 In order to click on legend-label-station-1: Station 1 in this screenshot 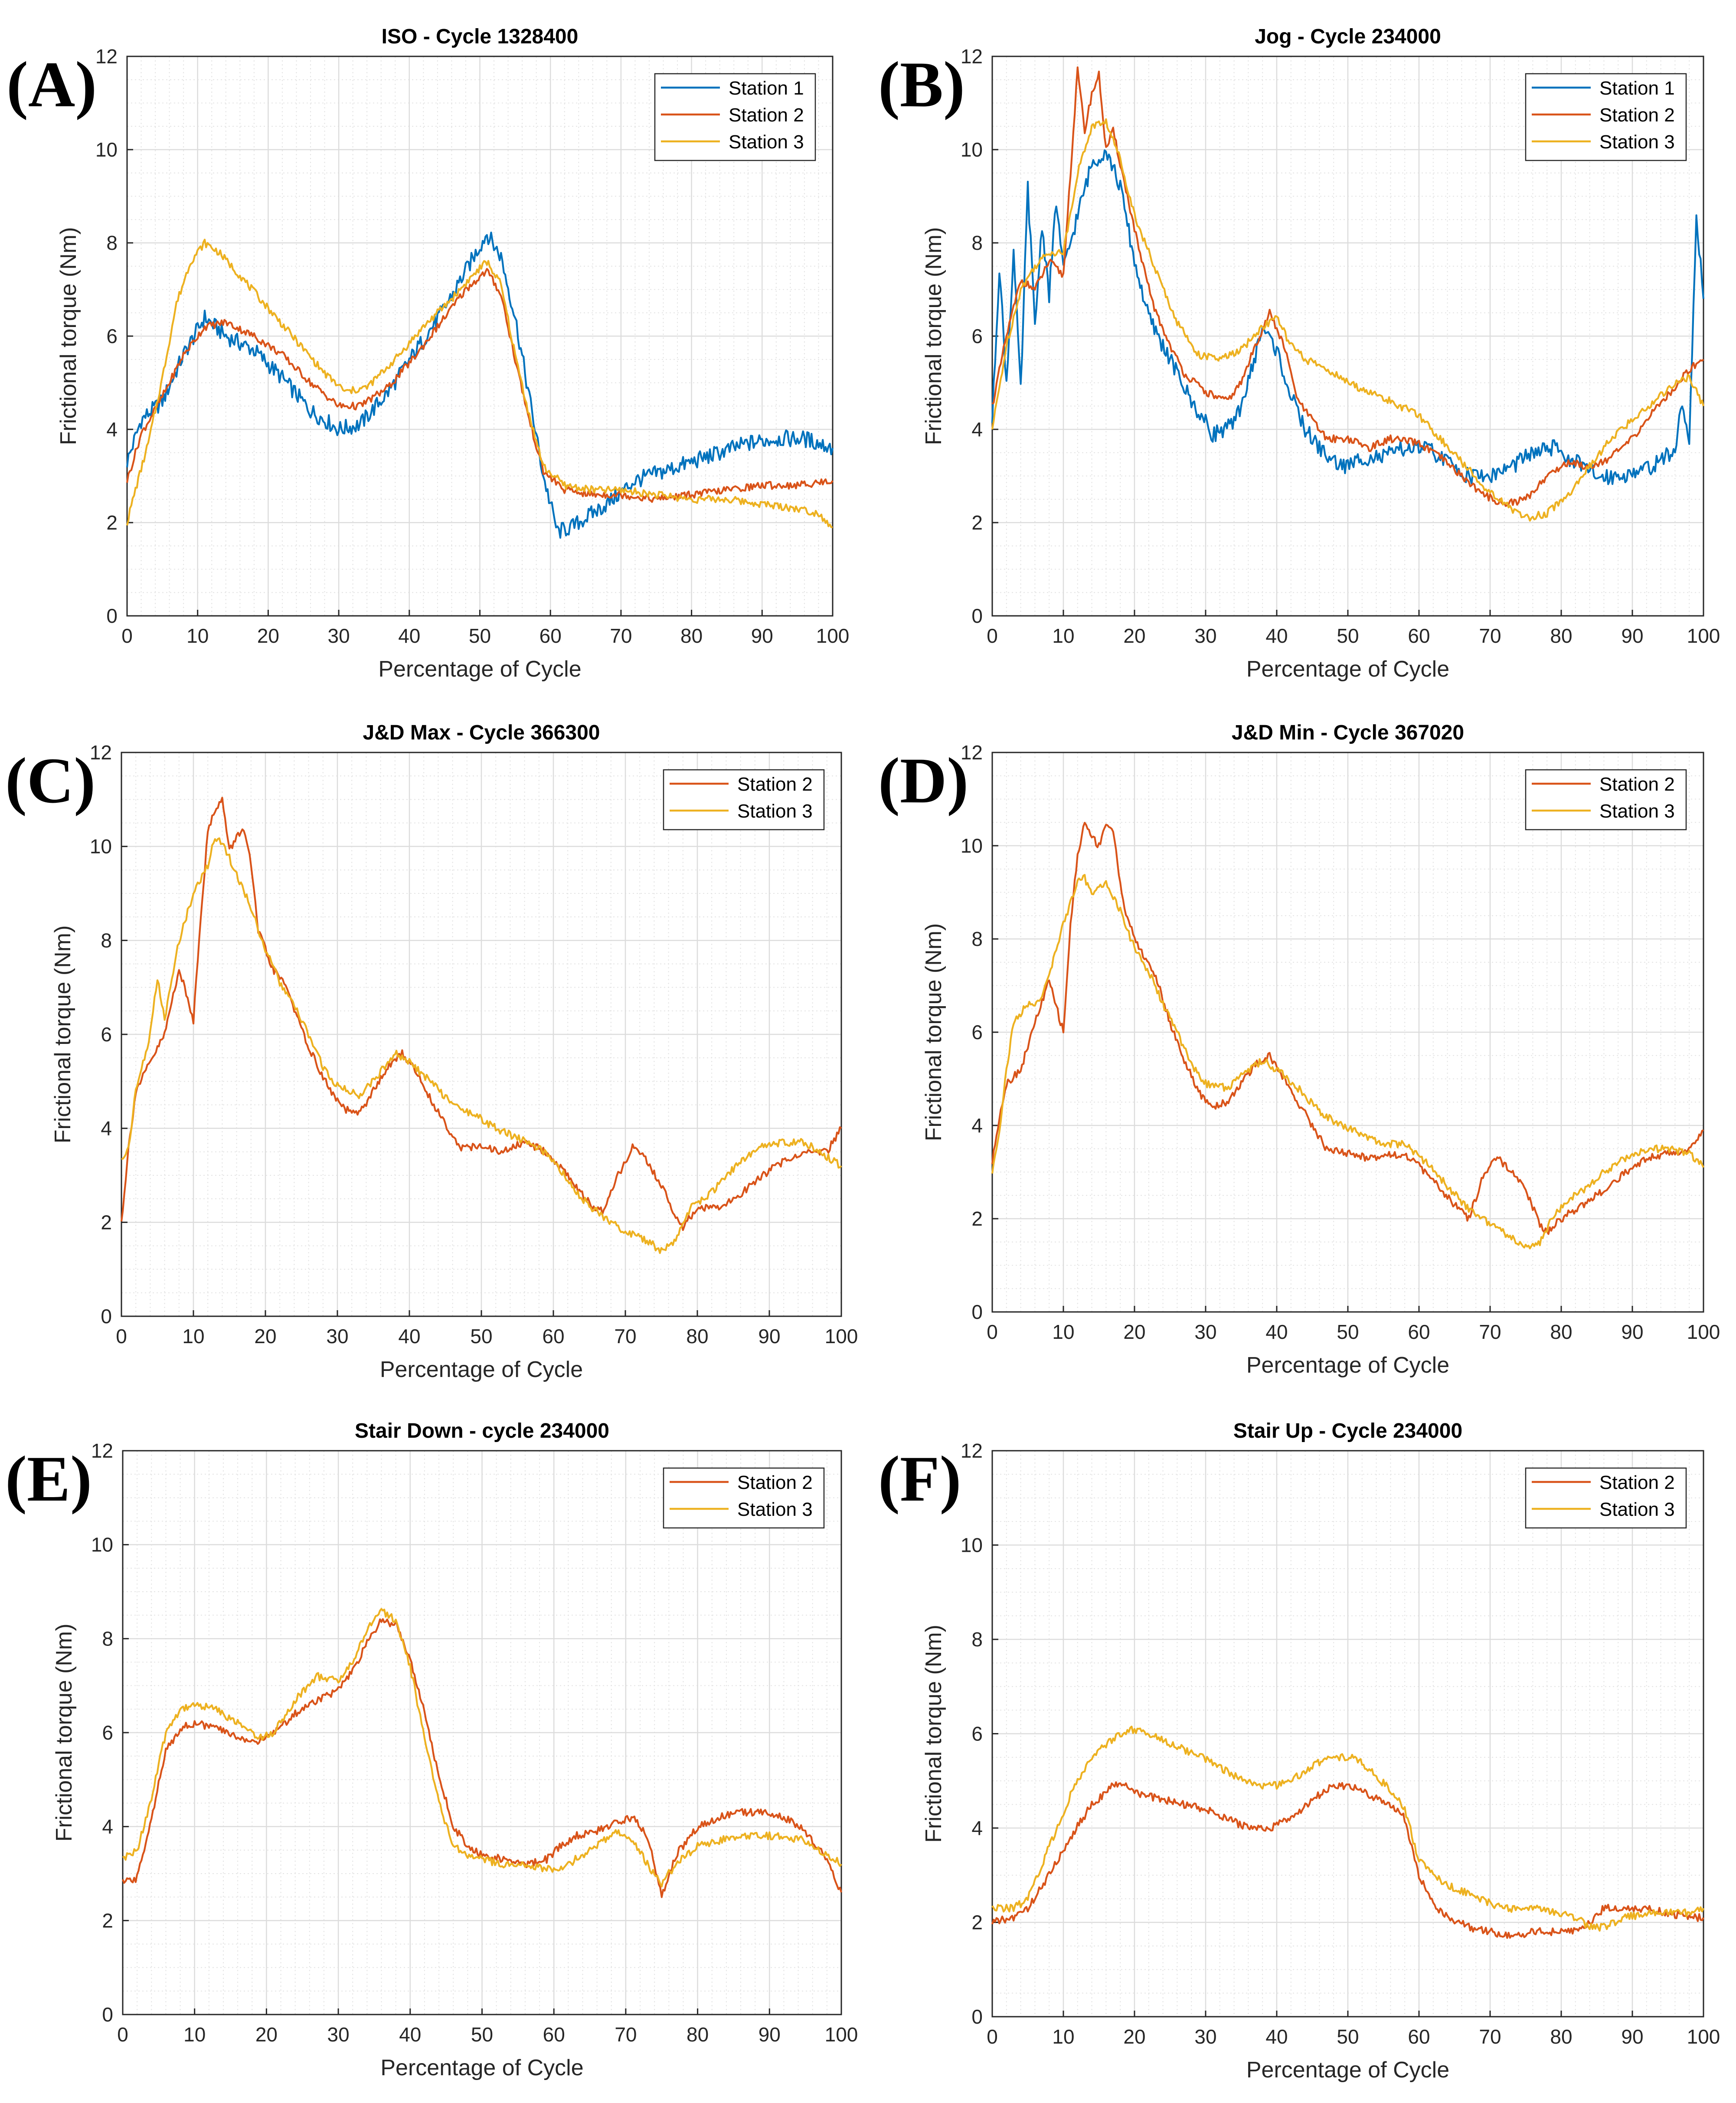, I will do `click(767, 88)`.